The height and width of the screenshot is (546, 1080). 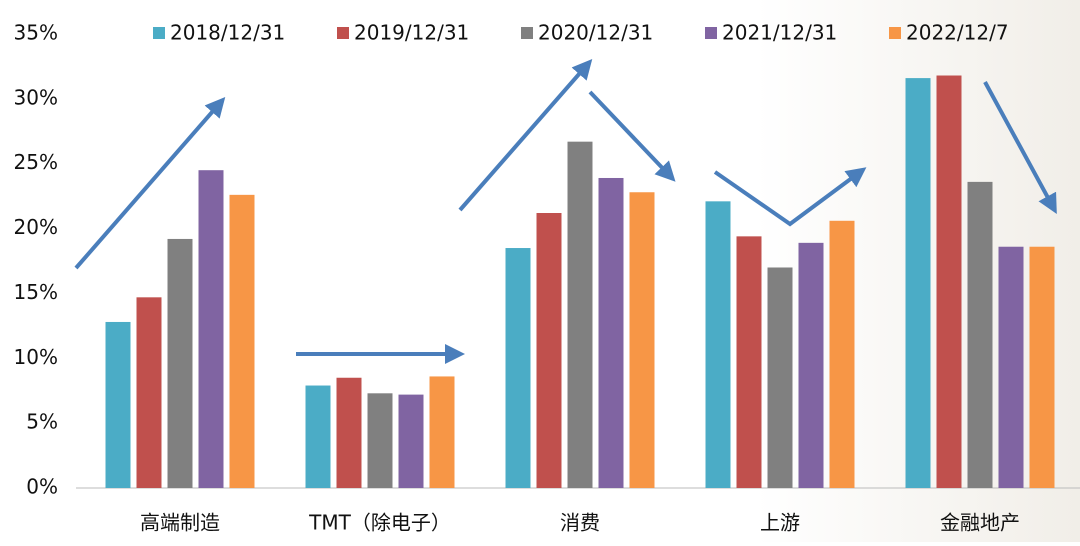 I want to click on legend-label: 2020/12/31, so click(x=595, y=33).